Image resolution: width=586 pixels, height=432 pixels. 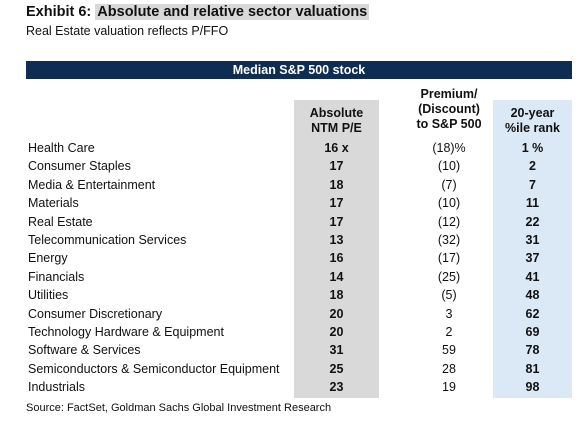 I want to click on header-line: Premium/, so click(x=449, y=94).